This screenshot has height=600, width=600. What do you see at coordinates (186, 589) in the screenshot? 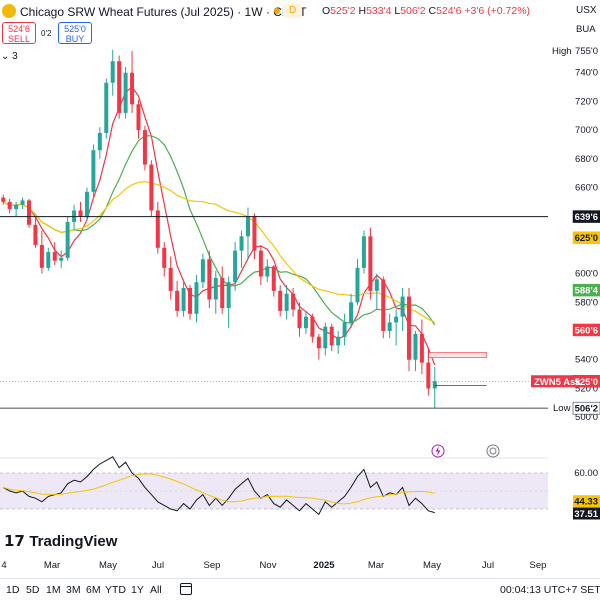
I see `calendar-icon` at bounding box center [186, 589].